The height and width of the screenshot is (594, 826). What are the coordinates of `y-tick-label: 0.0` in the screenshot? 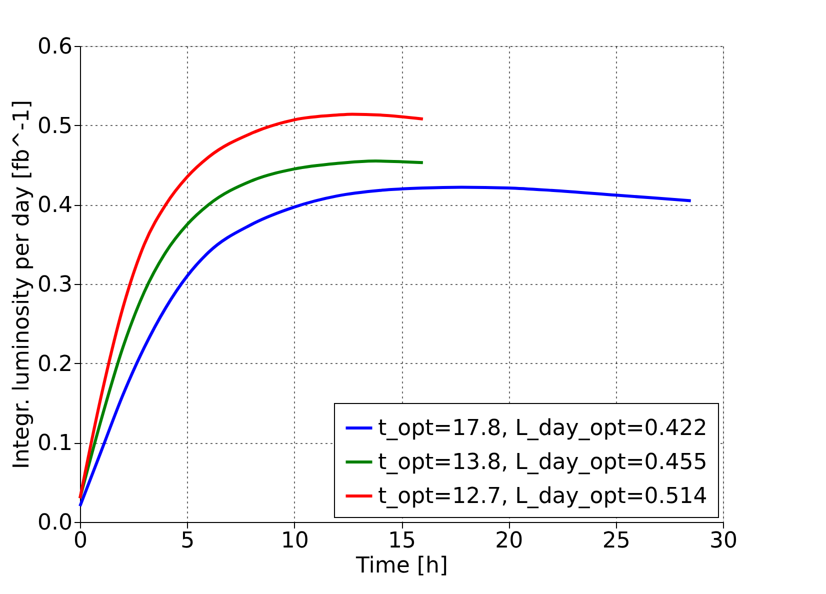 It's located at (55, 523).